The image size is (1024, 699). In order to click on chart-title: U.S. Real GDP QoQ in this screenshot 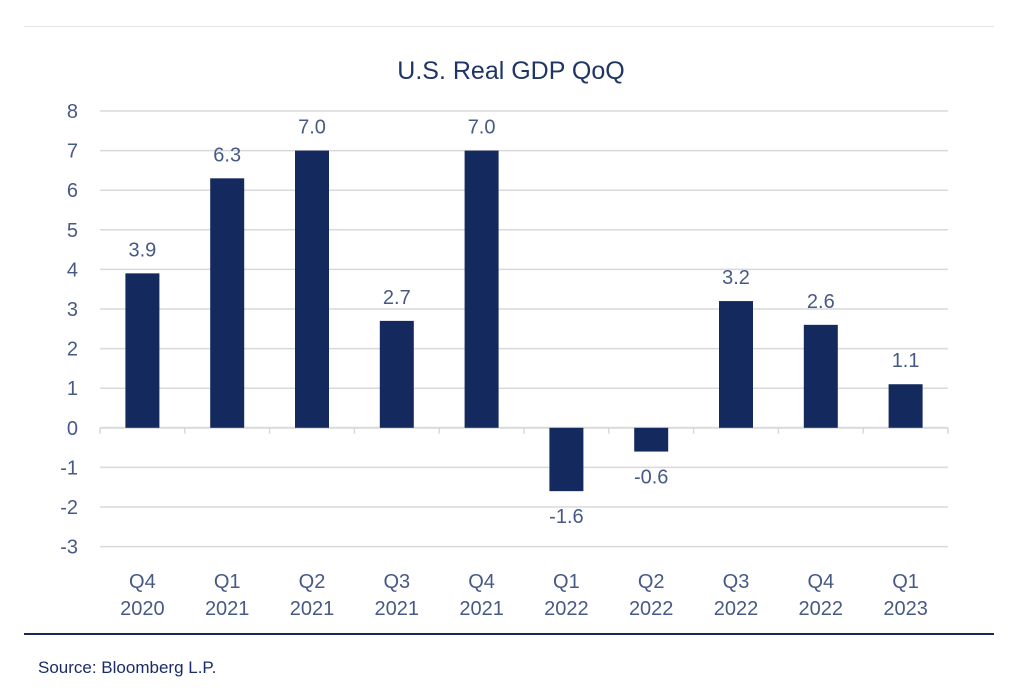, I will do `click(510, 71)`.